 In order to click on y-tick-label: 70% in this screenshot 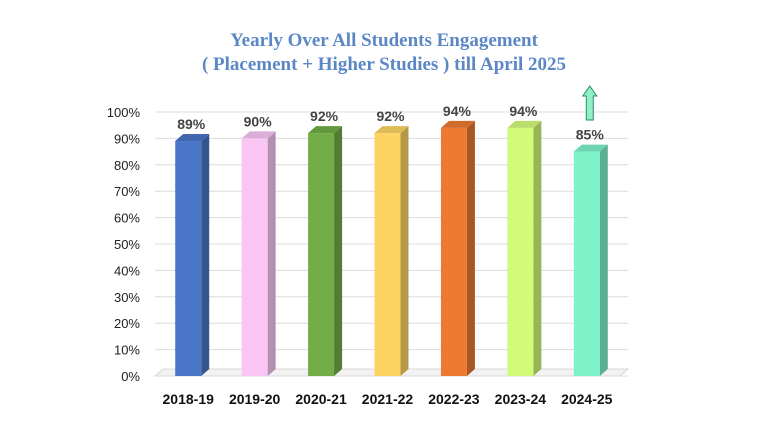, I will do `click(127, 191)`.